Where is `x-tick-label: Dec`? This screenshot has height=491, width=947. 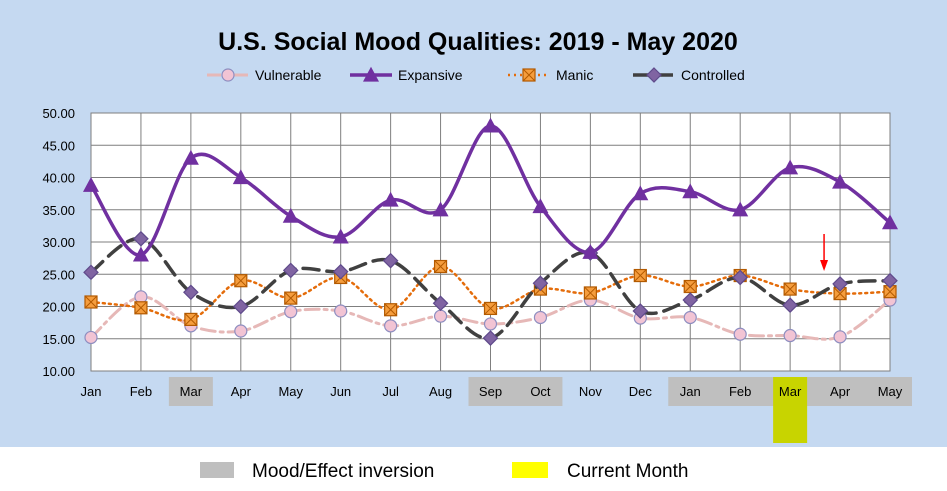 x-tick-label: Dec is located at coordinates (641, 391).